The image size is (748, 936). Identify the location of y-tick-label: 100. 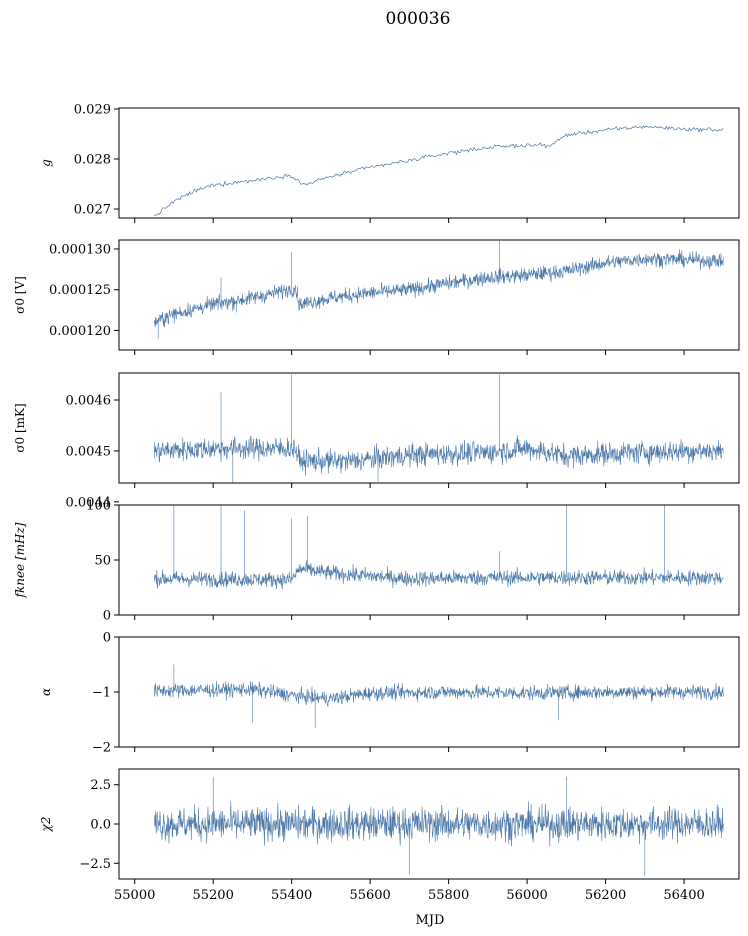
(98, 506).